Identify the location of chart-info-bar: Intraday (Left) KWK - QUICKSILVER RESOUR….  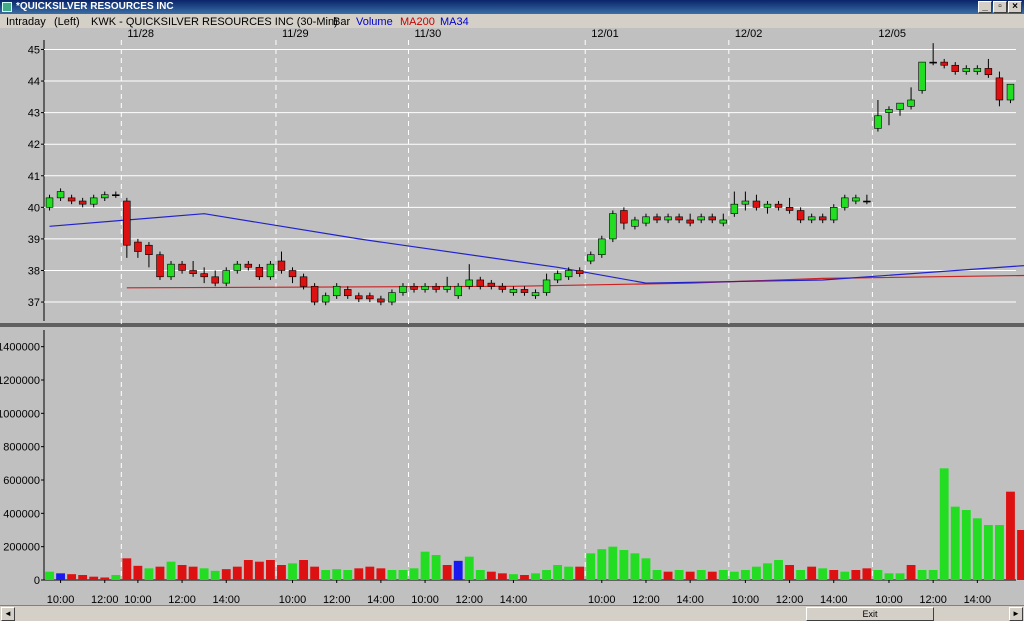
(512, 22).